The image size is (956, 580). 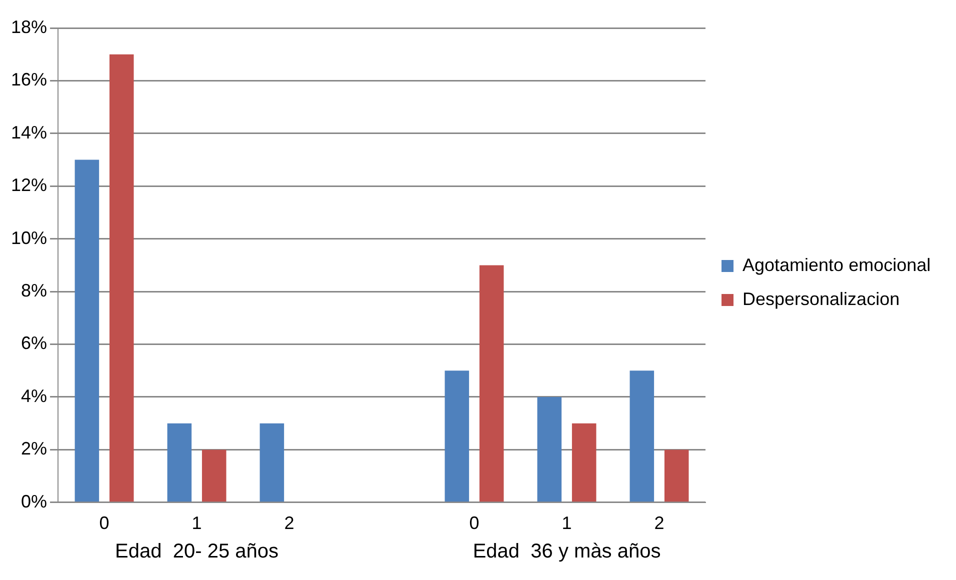 I want to click on y-tick-label: 14%, so click(x=29, y=132).